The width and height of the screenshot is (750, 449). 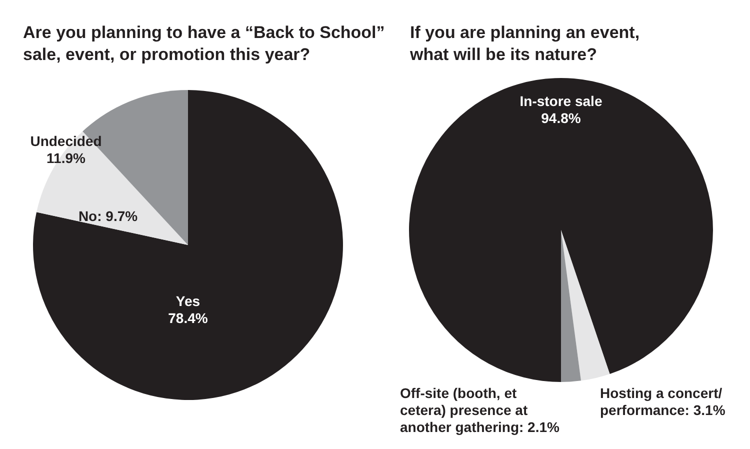 I want to click on slice-label: Yes, so click(x=188, y=301).